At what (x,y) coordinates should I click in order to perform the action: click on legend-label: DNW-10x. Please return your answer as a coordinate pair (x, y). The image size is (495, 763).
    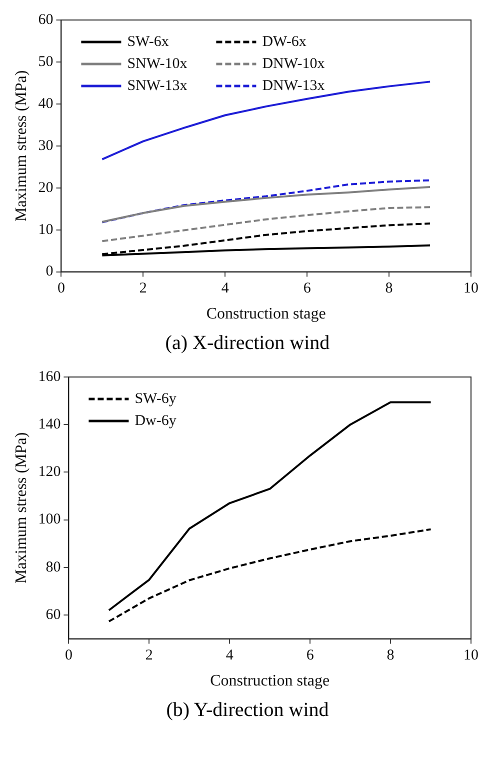
    Looking at the image, I should click on (294, 64).